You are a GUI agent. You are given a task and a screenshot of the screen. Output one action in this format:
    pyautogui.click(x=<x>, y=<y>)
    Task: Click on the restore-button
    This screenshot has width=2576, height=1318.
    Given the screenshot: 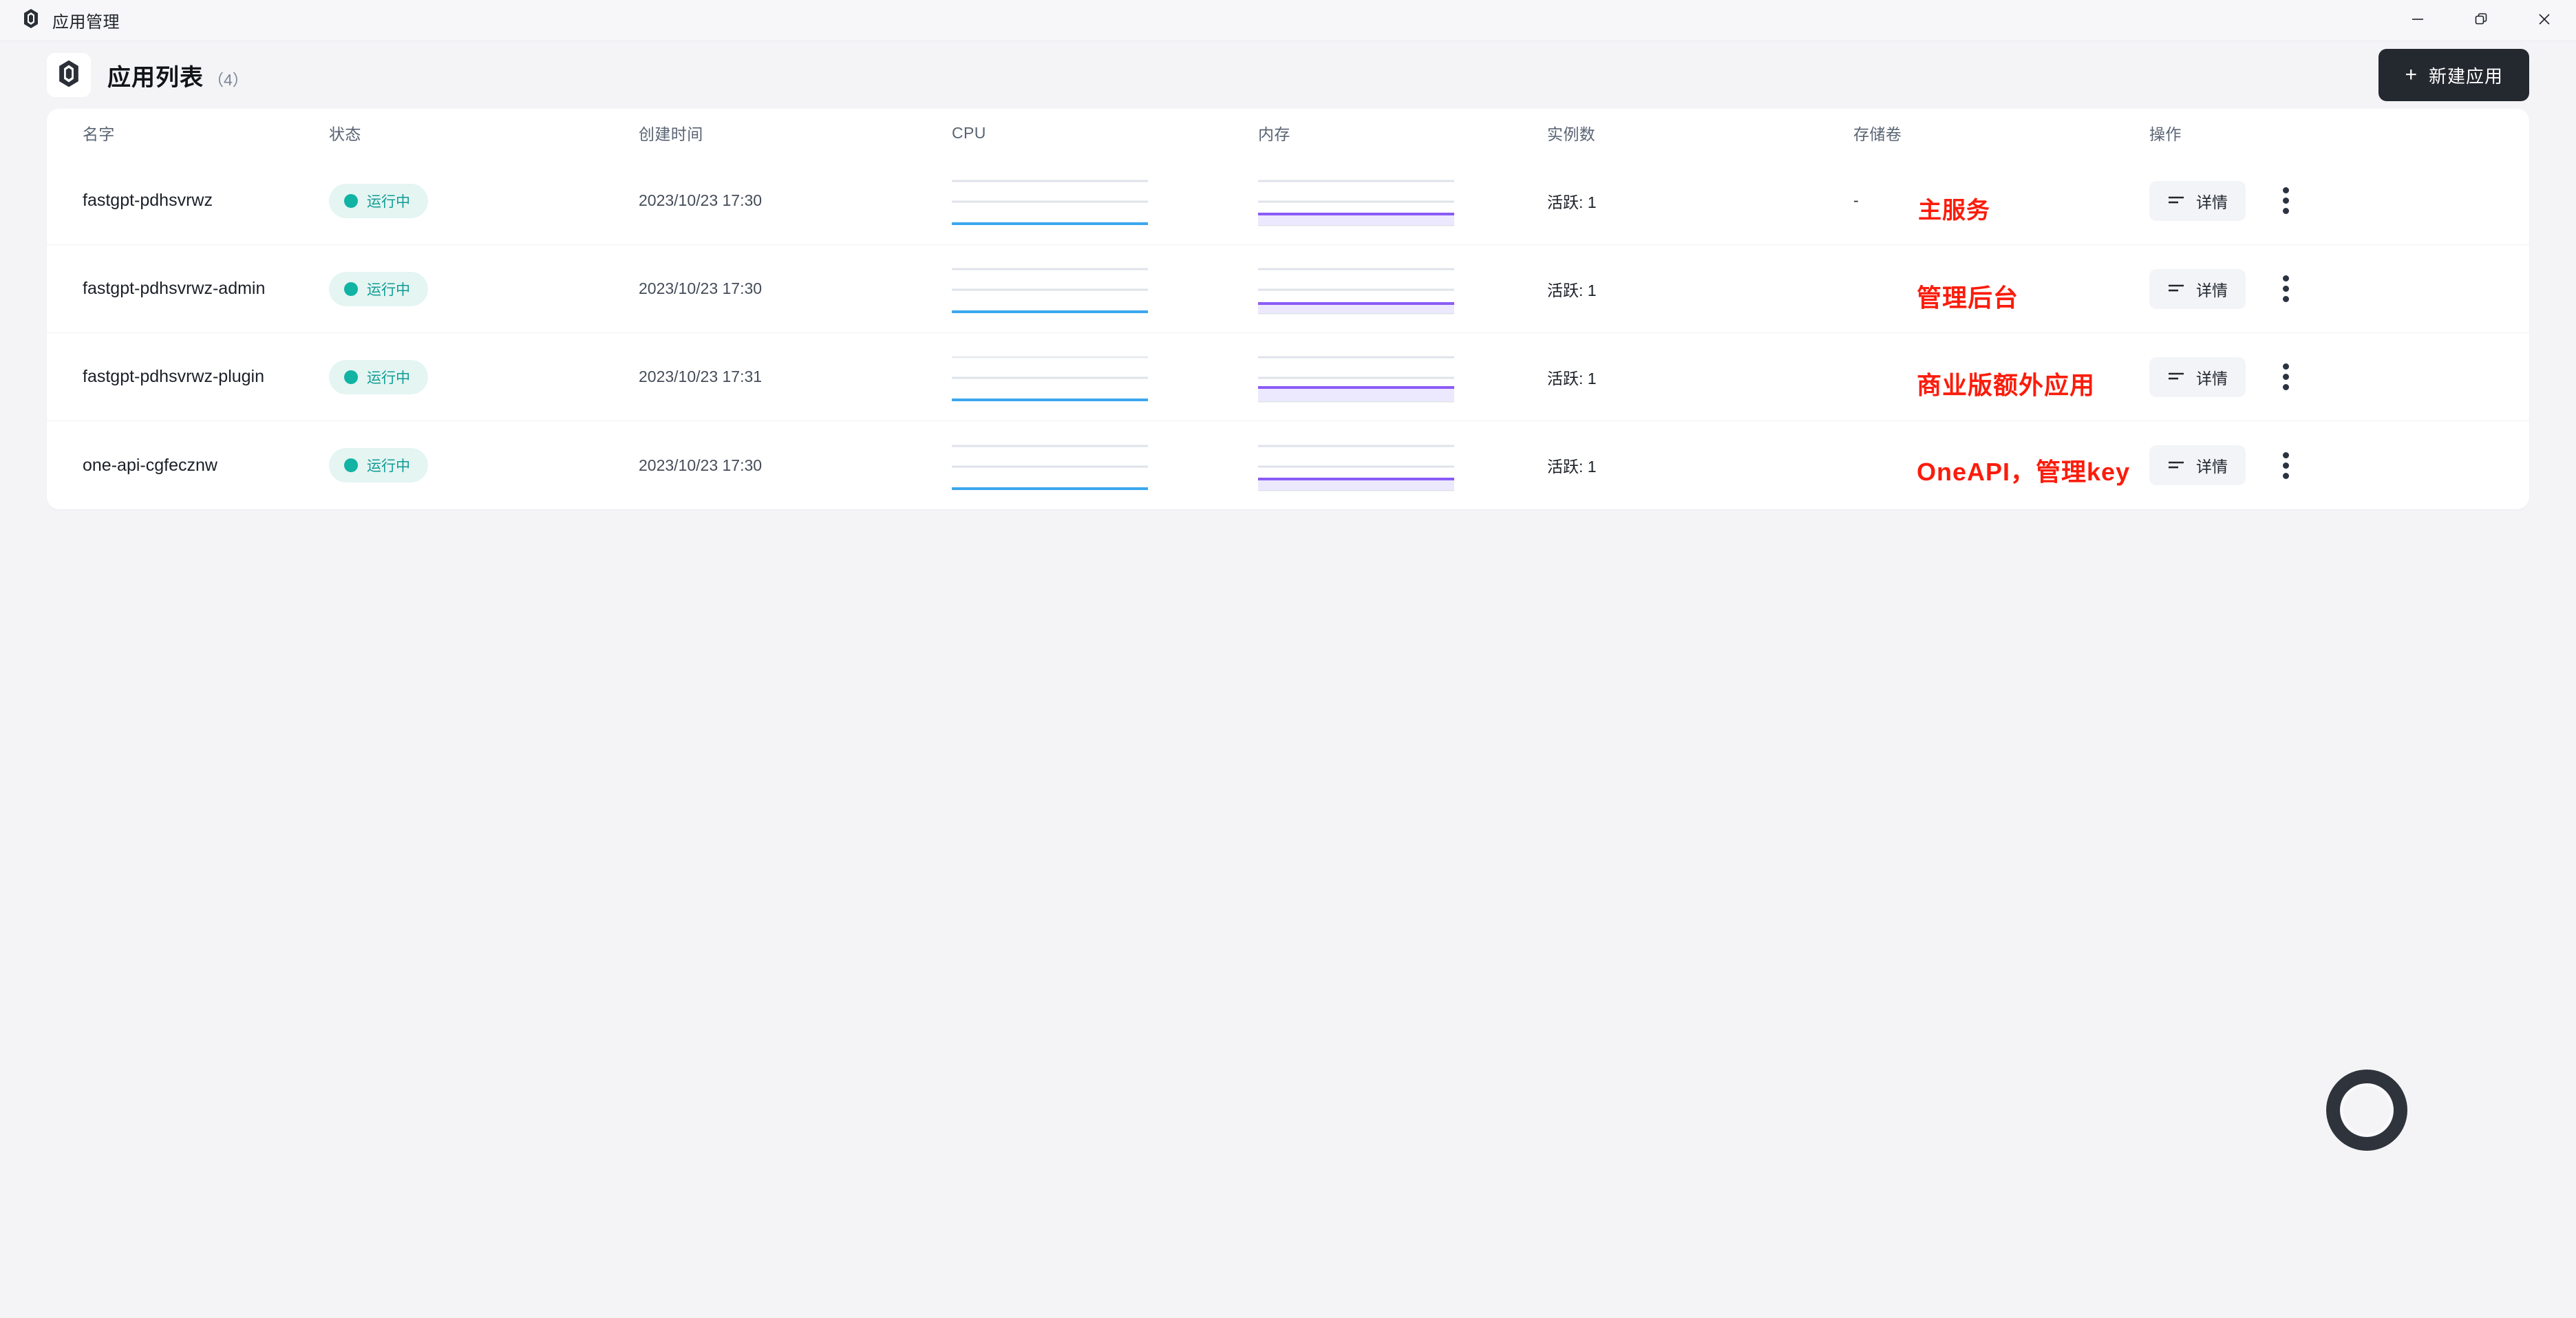 What is the action you would take?
    pyautogui.click(x=2481, y=20)
    